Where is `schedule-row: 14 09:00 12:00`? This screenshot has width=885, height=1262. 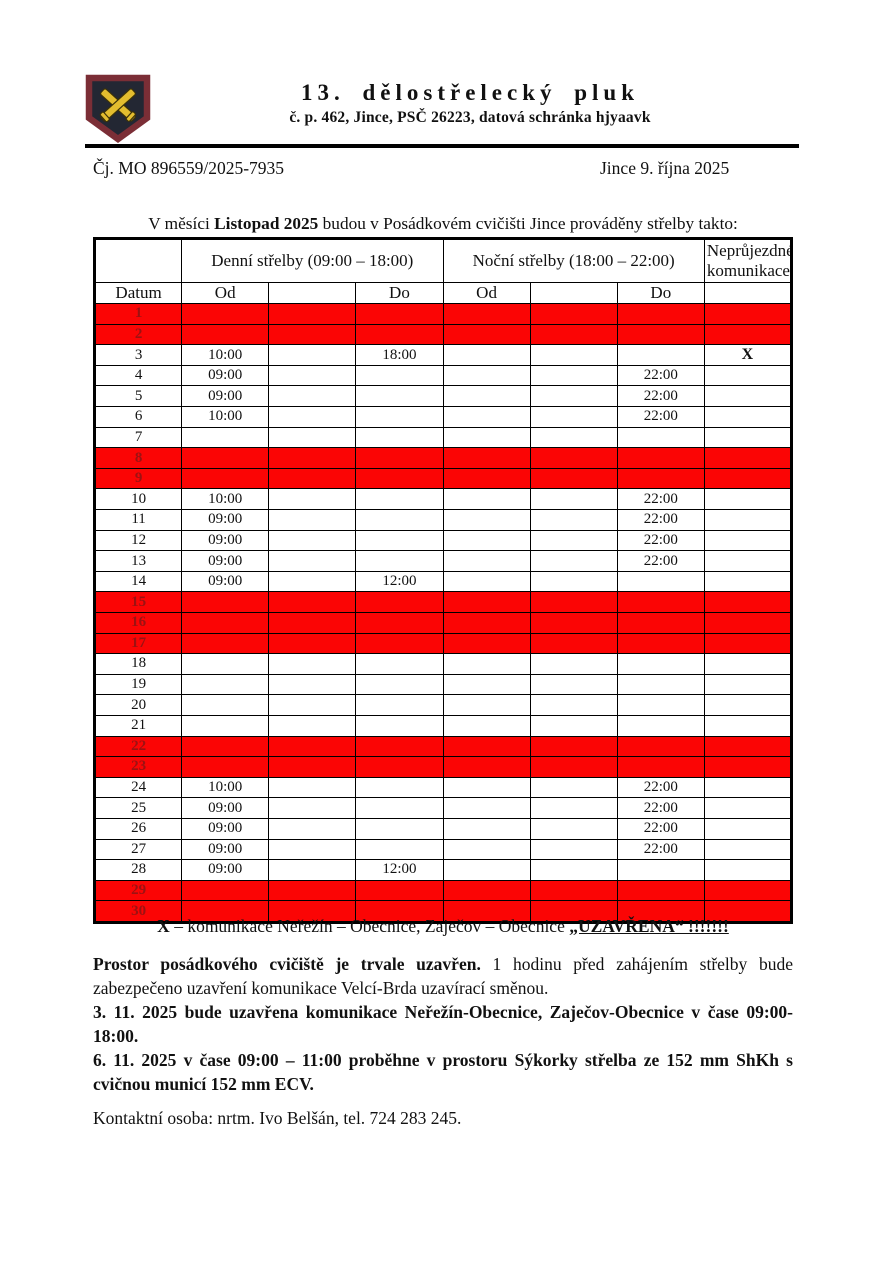 schedule-row: 14 09:00 12:00 is located at coordinates (443, 581).